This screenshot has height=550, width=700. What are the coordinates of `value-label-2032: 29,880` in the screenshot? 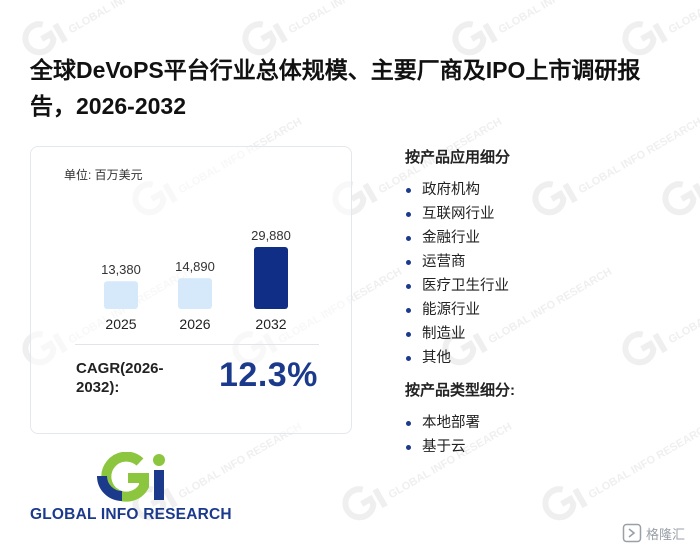 It's located at (271, 235).